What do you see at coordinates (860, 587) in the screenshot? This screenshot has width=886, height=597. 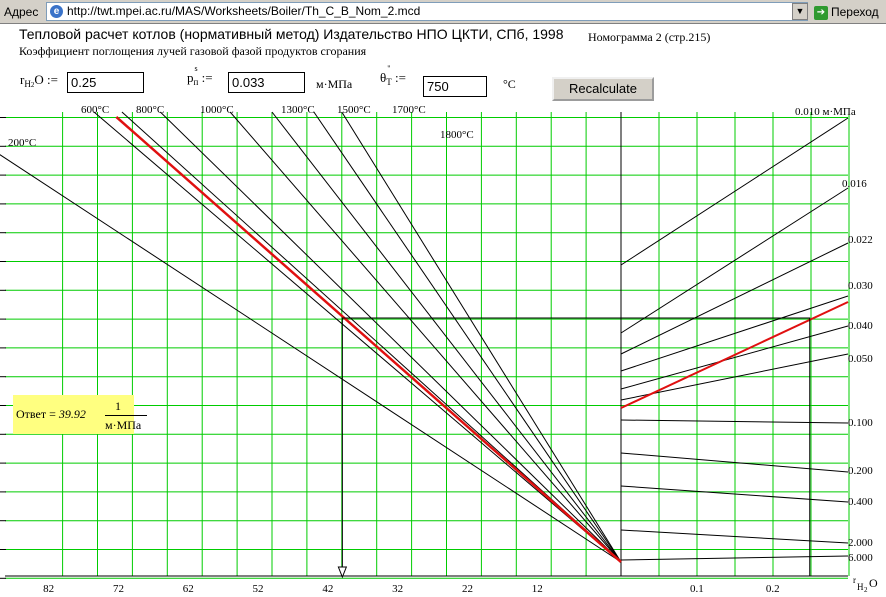 I see `x-axis-label-sub: H` at bounding box center [860, 587].